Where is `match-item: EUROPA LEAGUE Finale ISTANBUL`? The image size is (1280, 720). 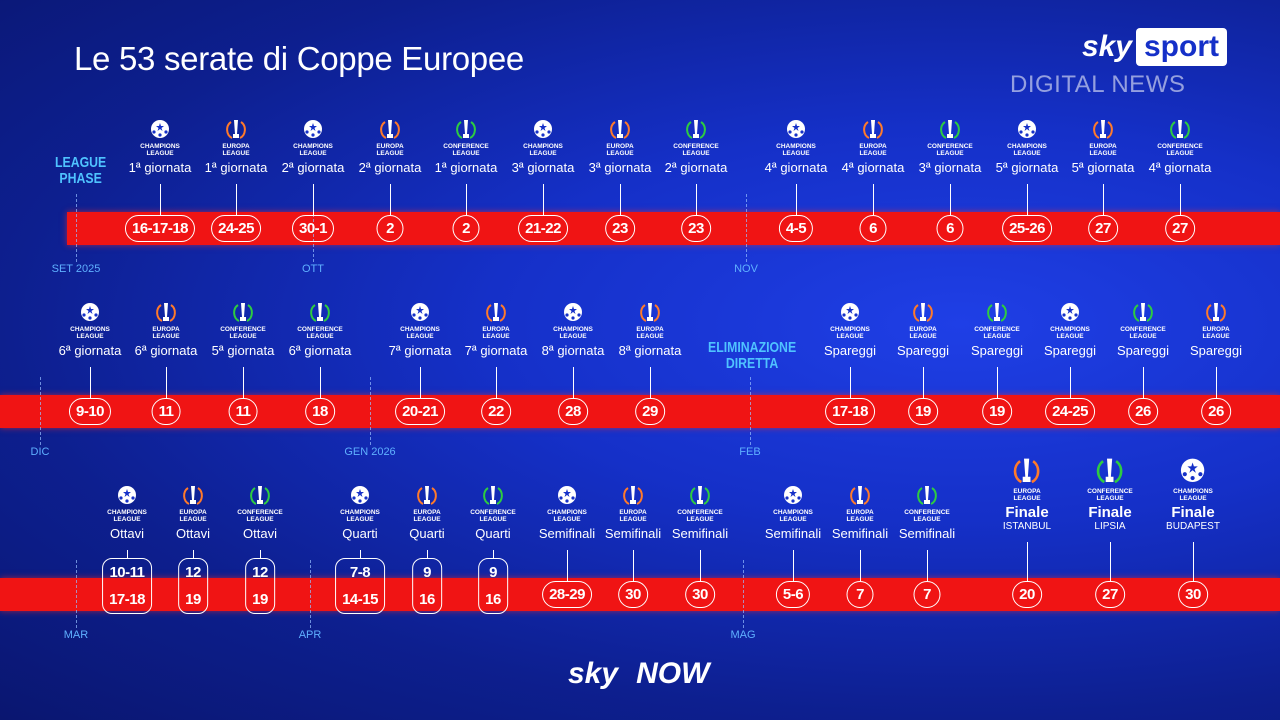 match-item: EUROPA LEAGUE Finale ISTANBUL is located at coordinates (1027, 494).